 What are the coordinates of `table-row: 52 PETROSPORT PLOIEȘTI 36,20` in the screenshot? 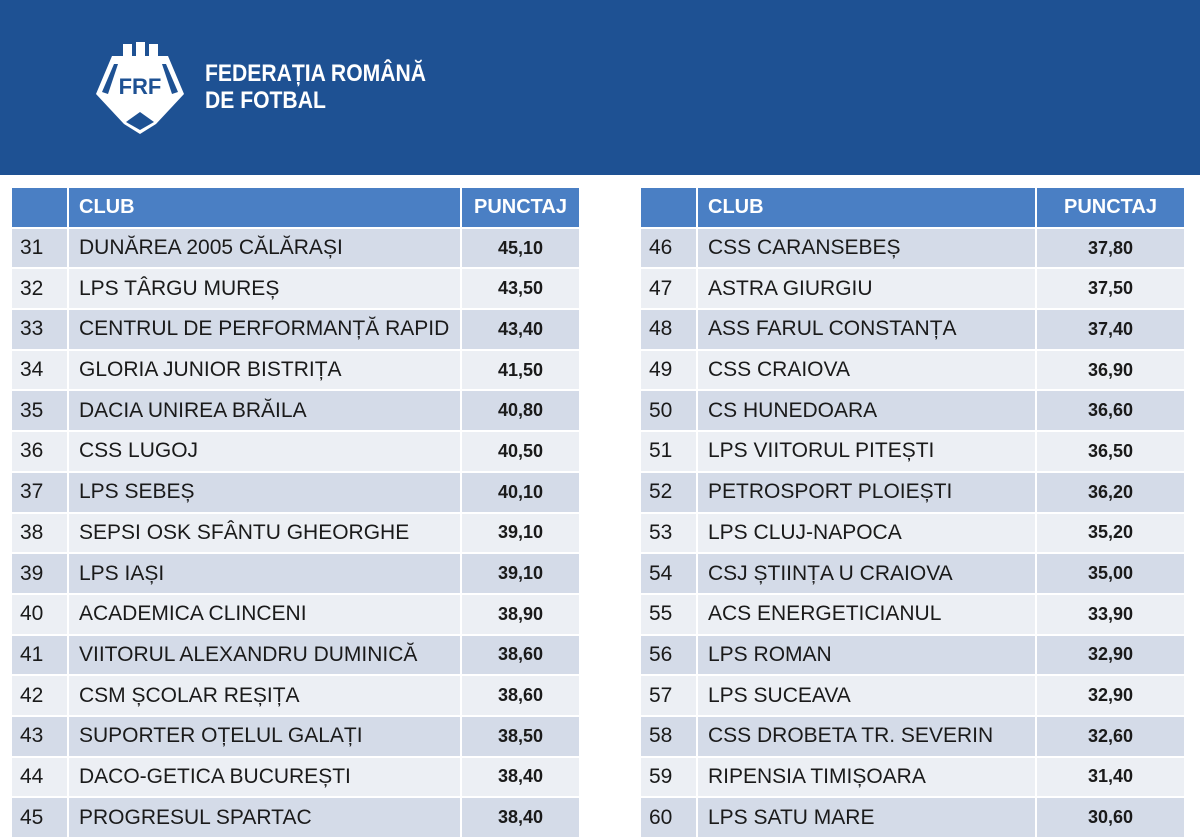 It's located at (913, 493).